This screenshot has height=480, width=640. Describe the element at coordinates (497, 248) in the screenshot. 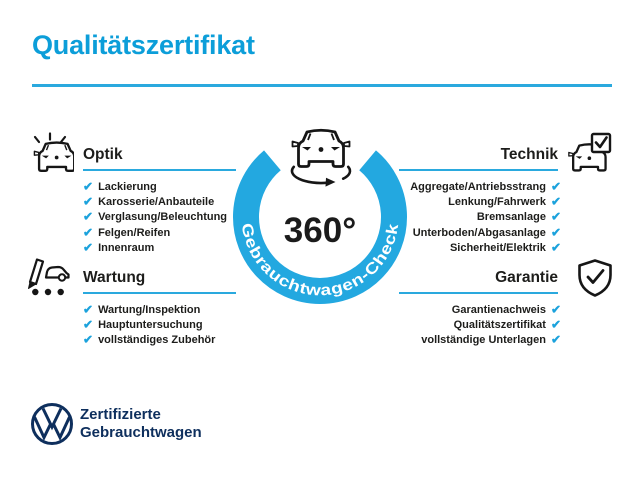

I see `checklist-item-label: Sicherheit/Elektrik` at that location.